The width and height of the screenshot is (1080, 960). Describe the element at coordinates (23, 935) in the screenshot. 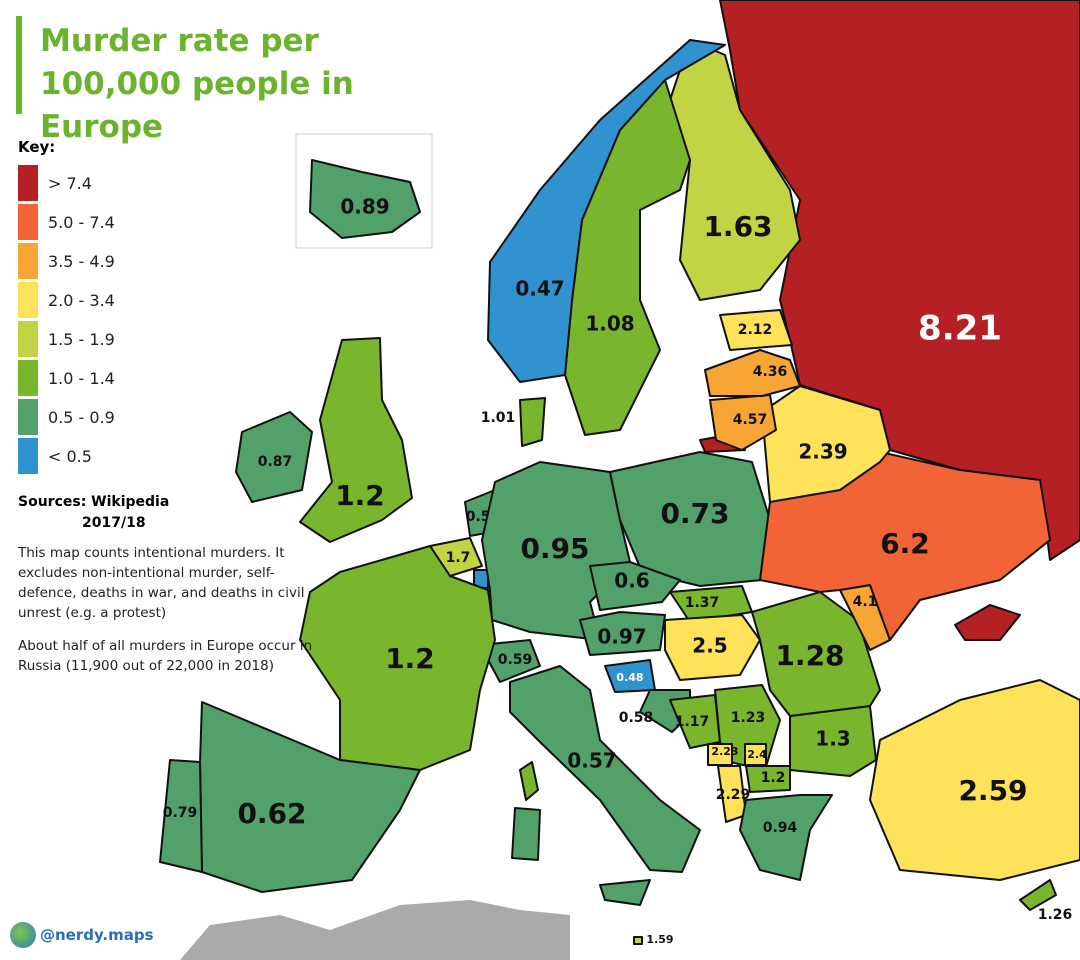

I see `logo` at that location.